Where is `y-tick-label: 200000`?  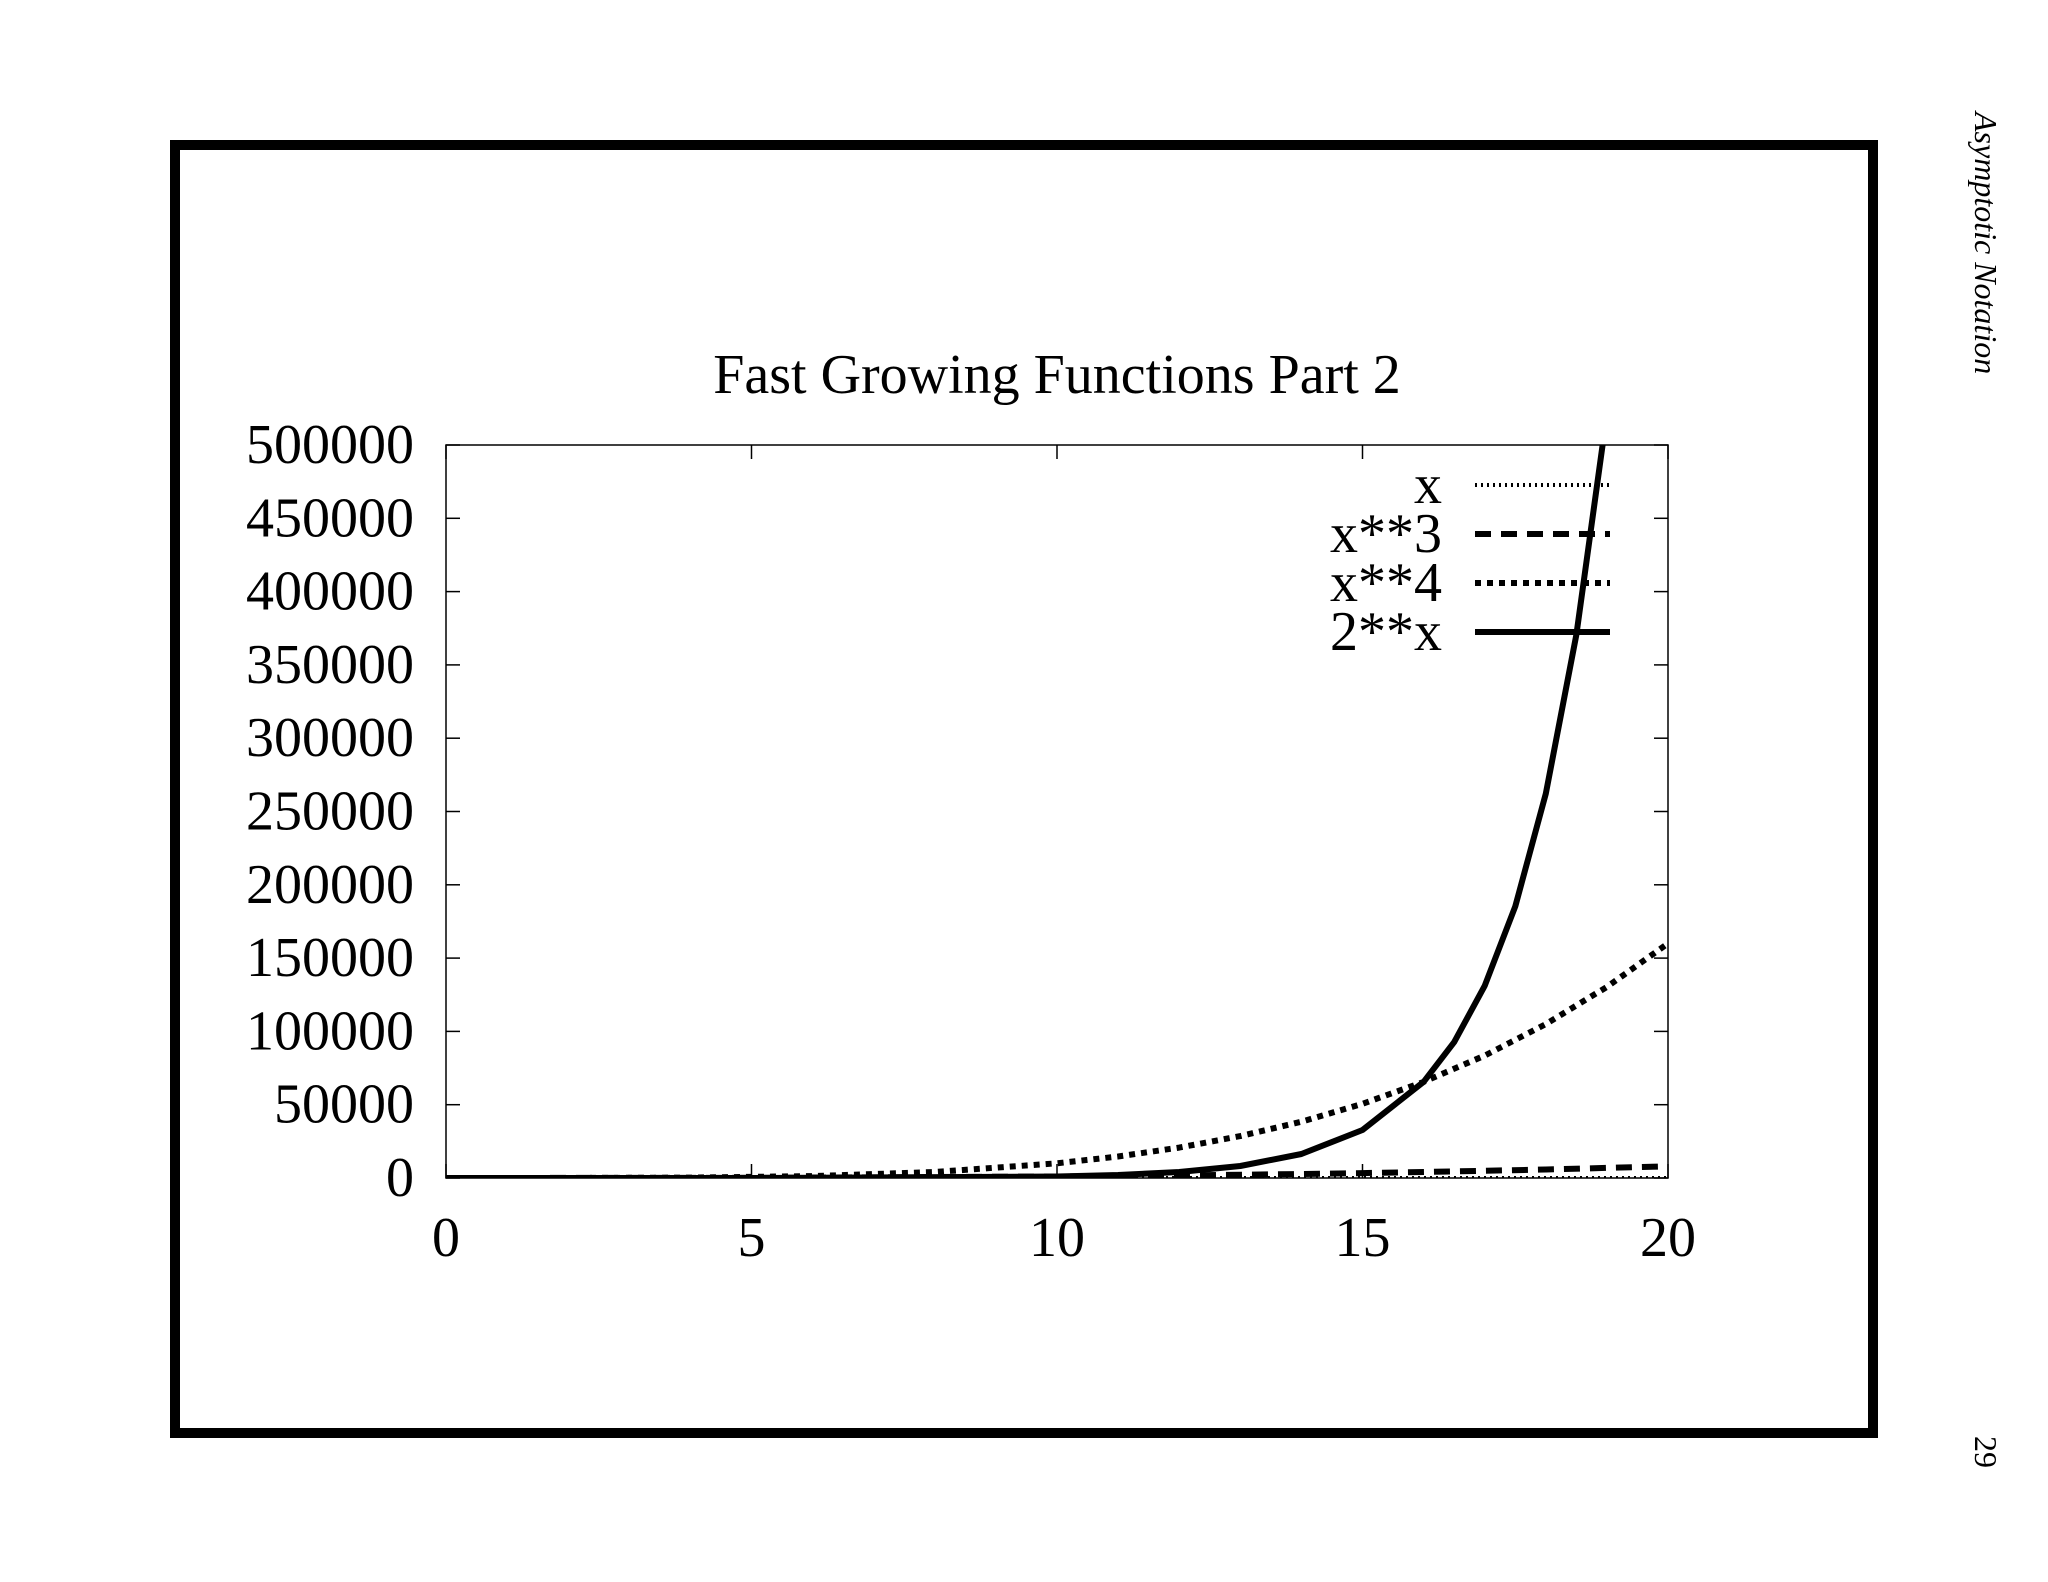 y-tick-label: 200000 is located at coordinates (330, 885).